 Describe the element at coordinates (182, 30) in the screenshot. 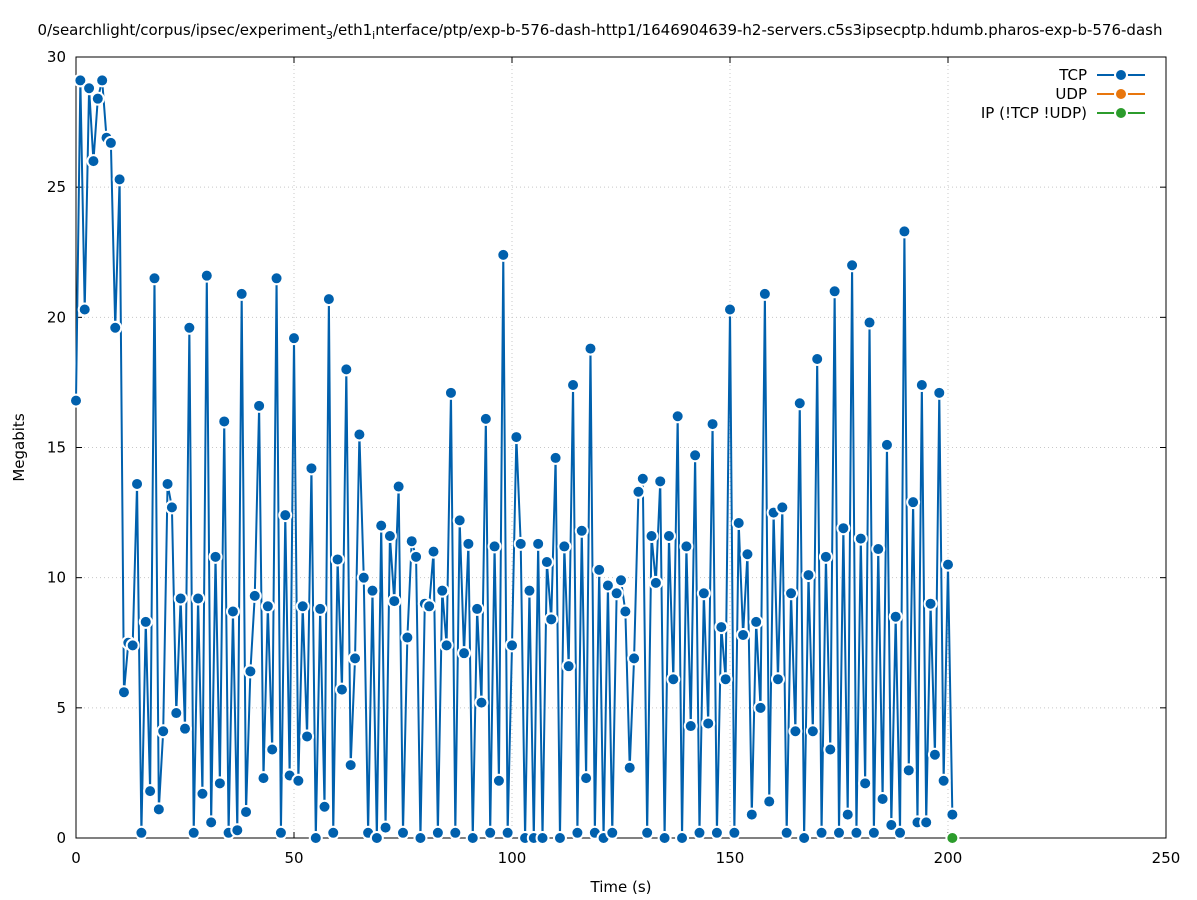

I see `title-part-1: 0/searchlight/corpus/ipsec/experiment` at that location.